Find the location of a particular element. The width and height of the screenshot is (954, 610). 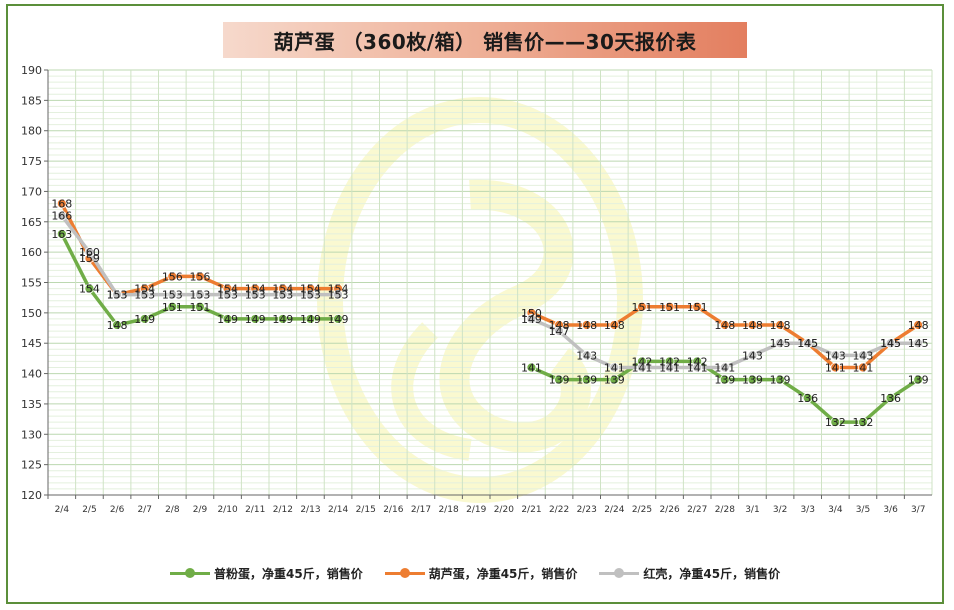

data-label-2: 147 is located at coordinates (559, 331).